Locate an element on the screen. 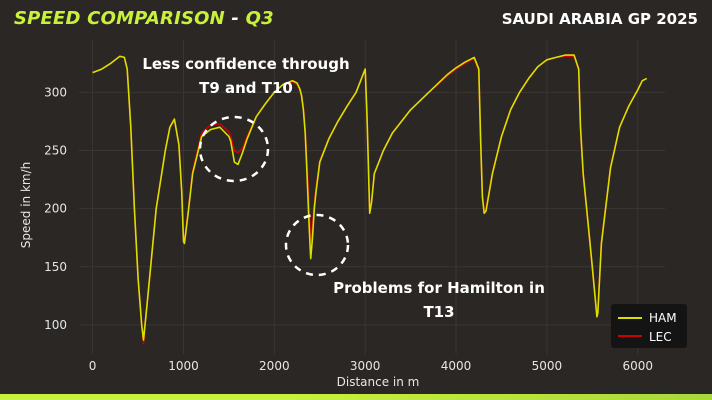  legend: HAM LEC is located at coordinates (649, 326).